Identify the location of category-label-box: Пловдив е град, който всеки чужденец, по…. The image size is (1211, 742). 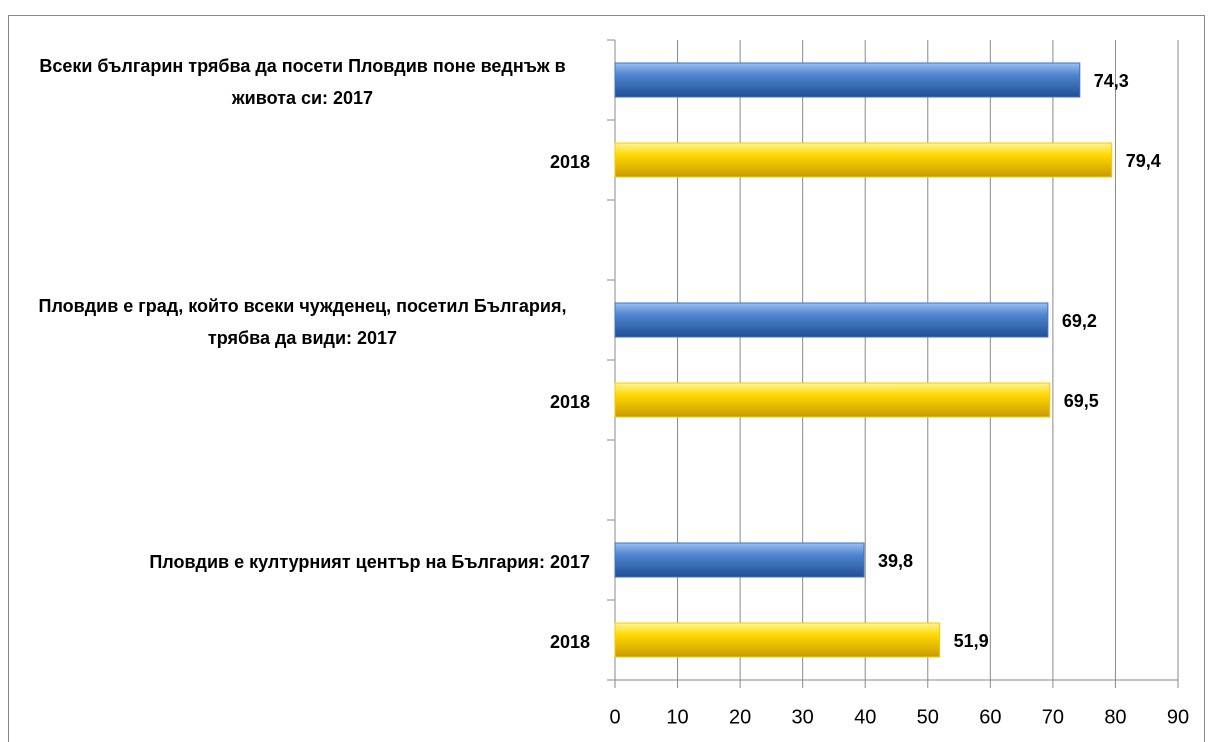
(295, 322).